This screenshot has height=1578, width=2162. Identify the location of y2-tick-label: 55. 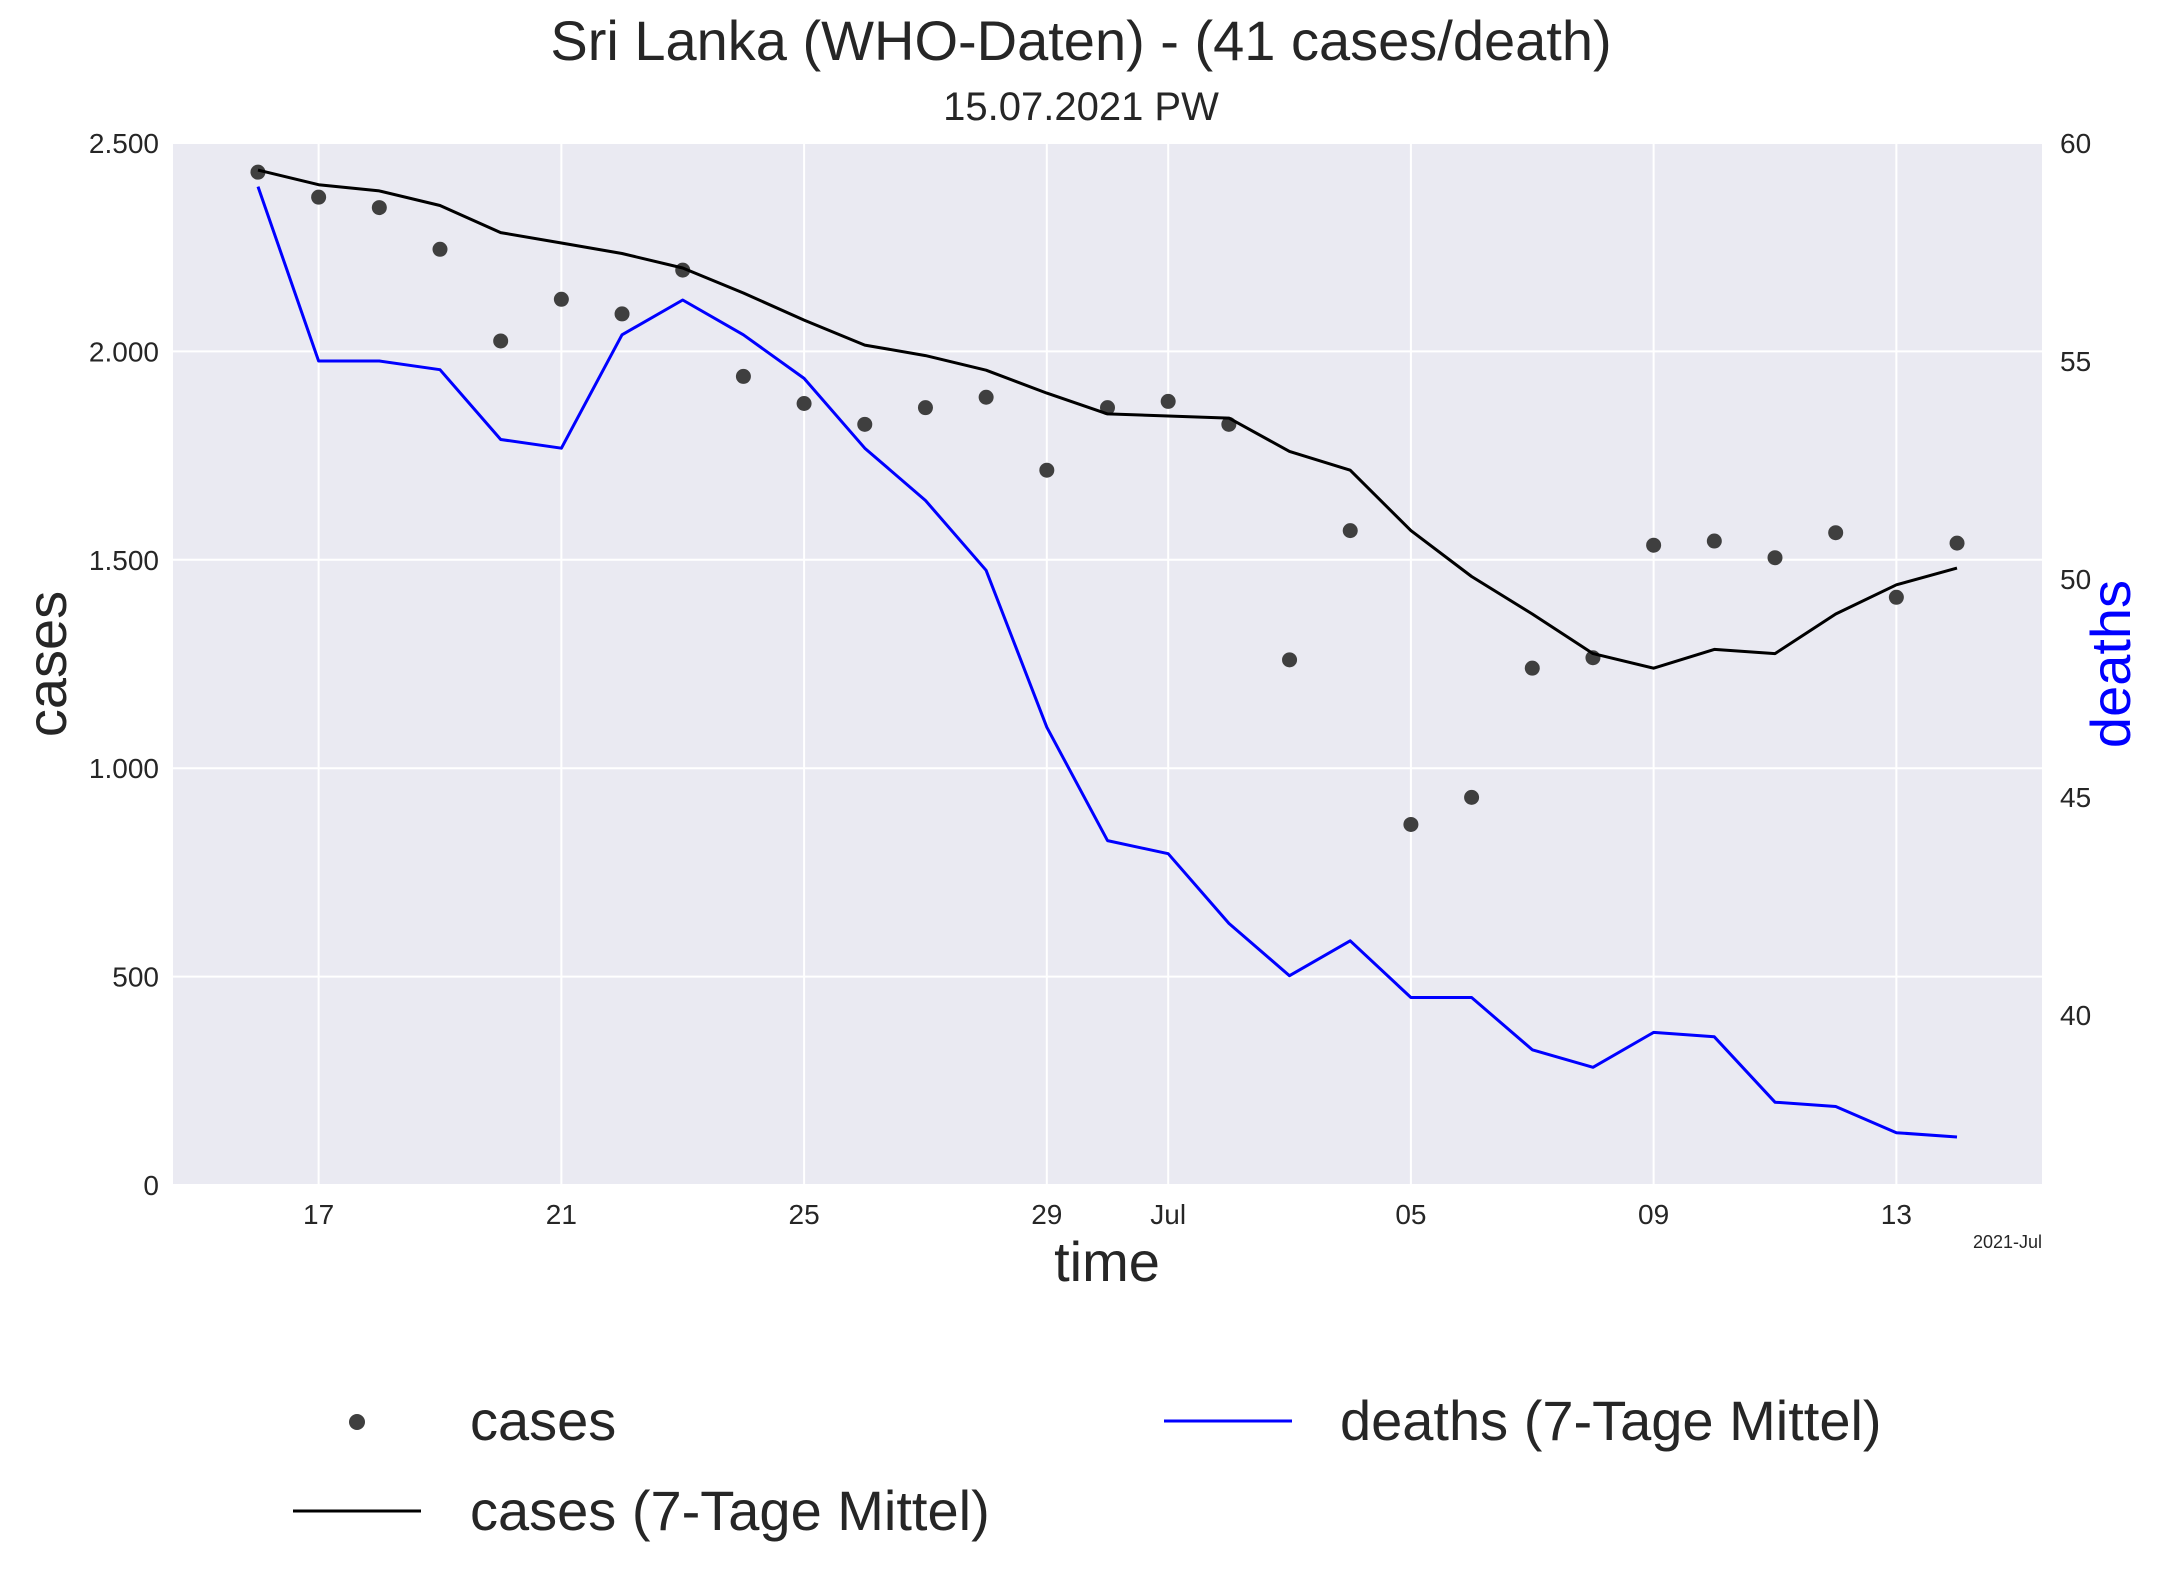
(2075, 361).